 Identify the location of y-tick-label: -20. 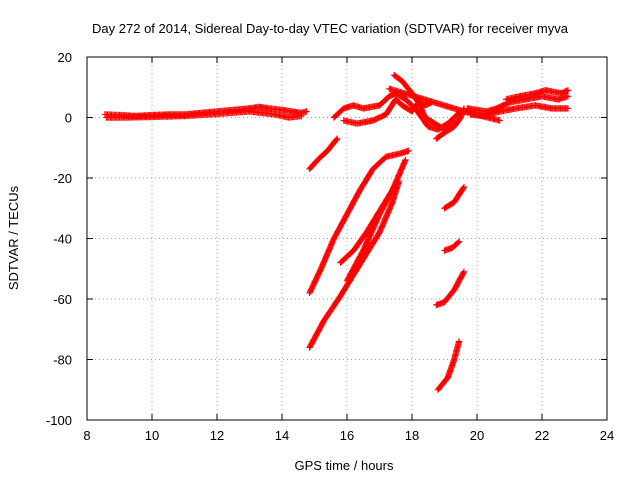
(62, 178).